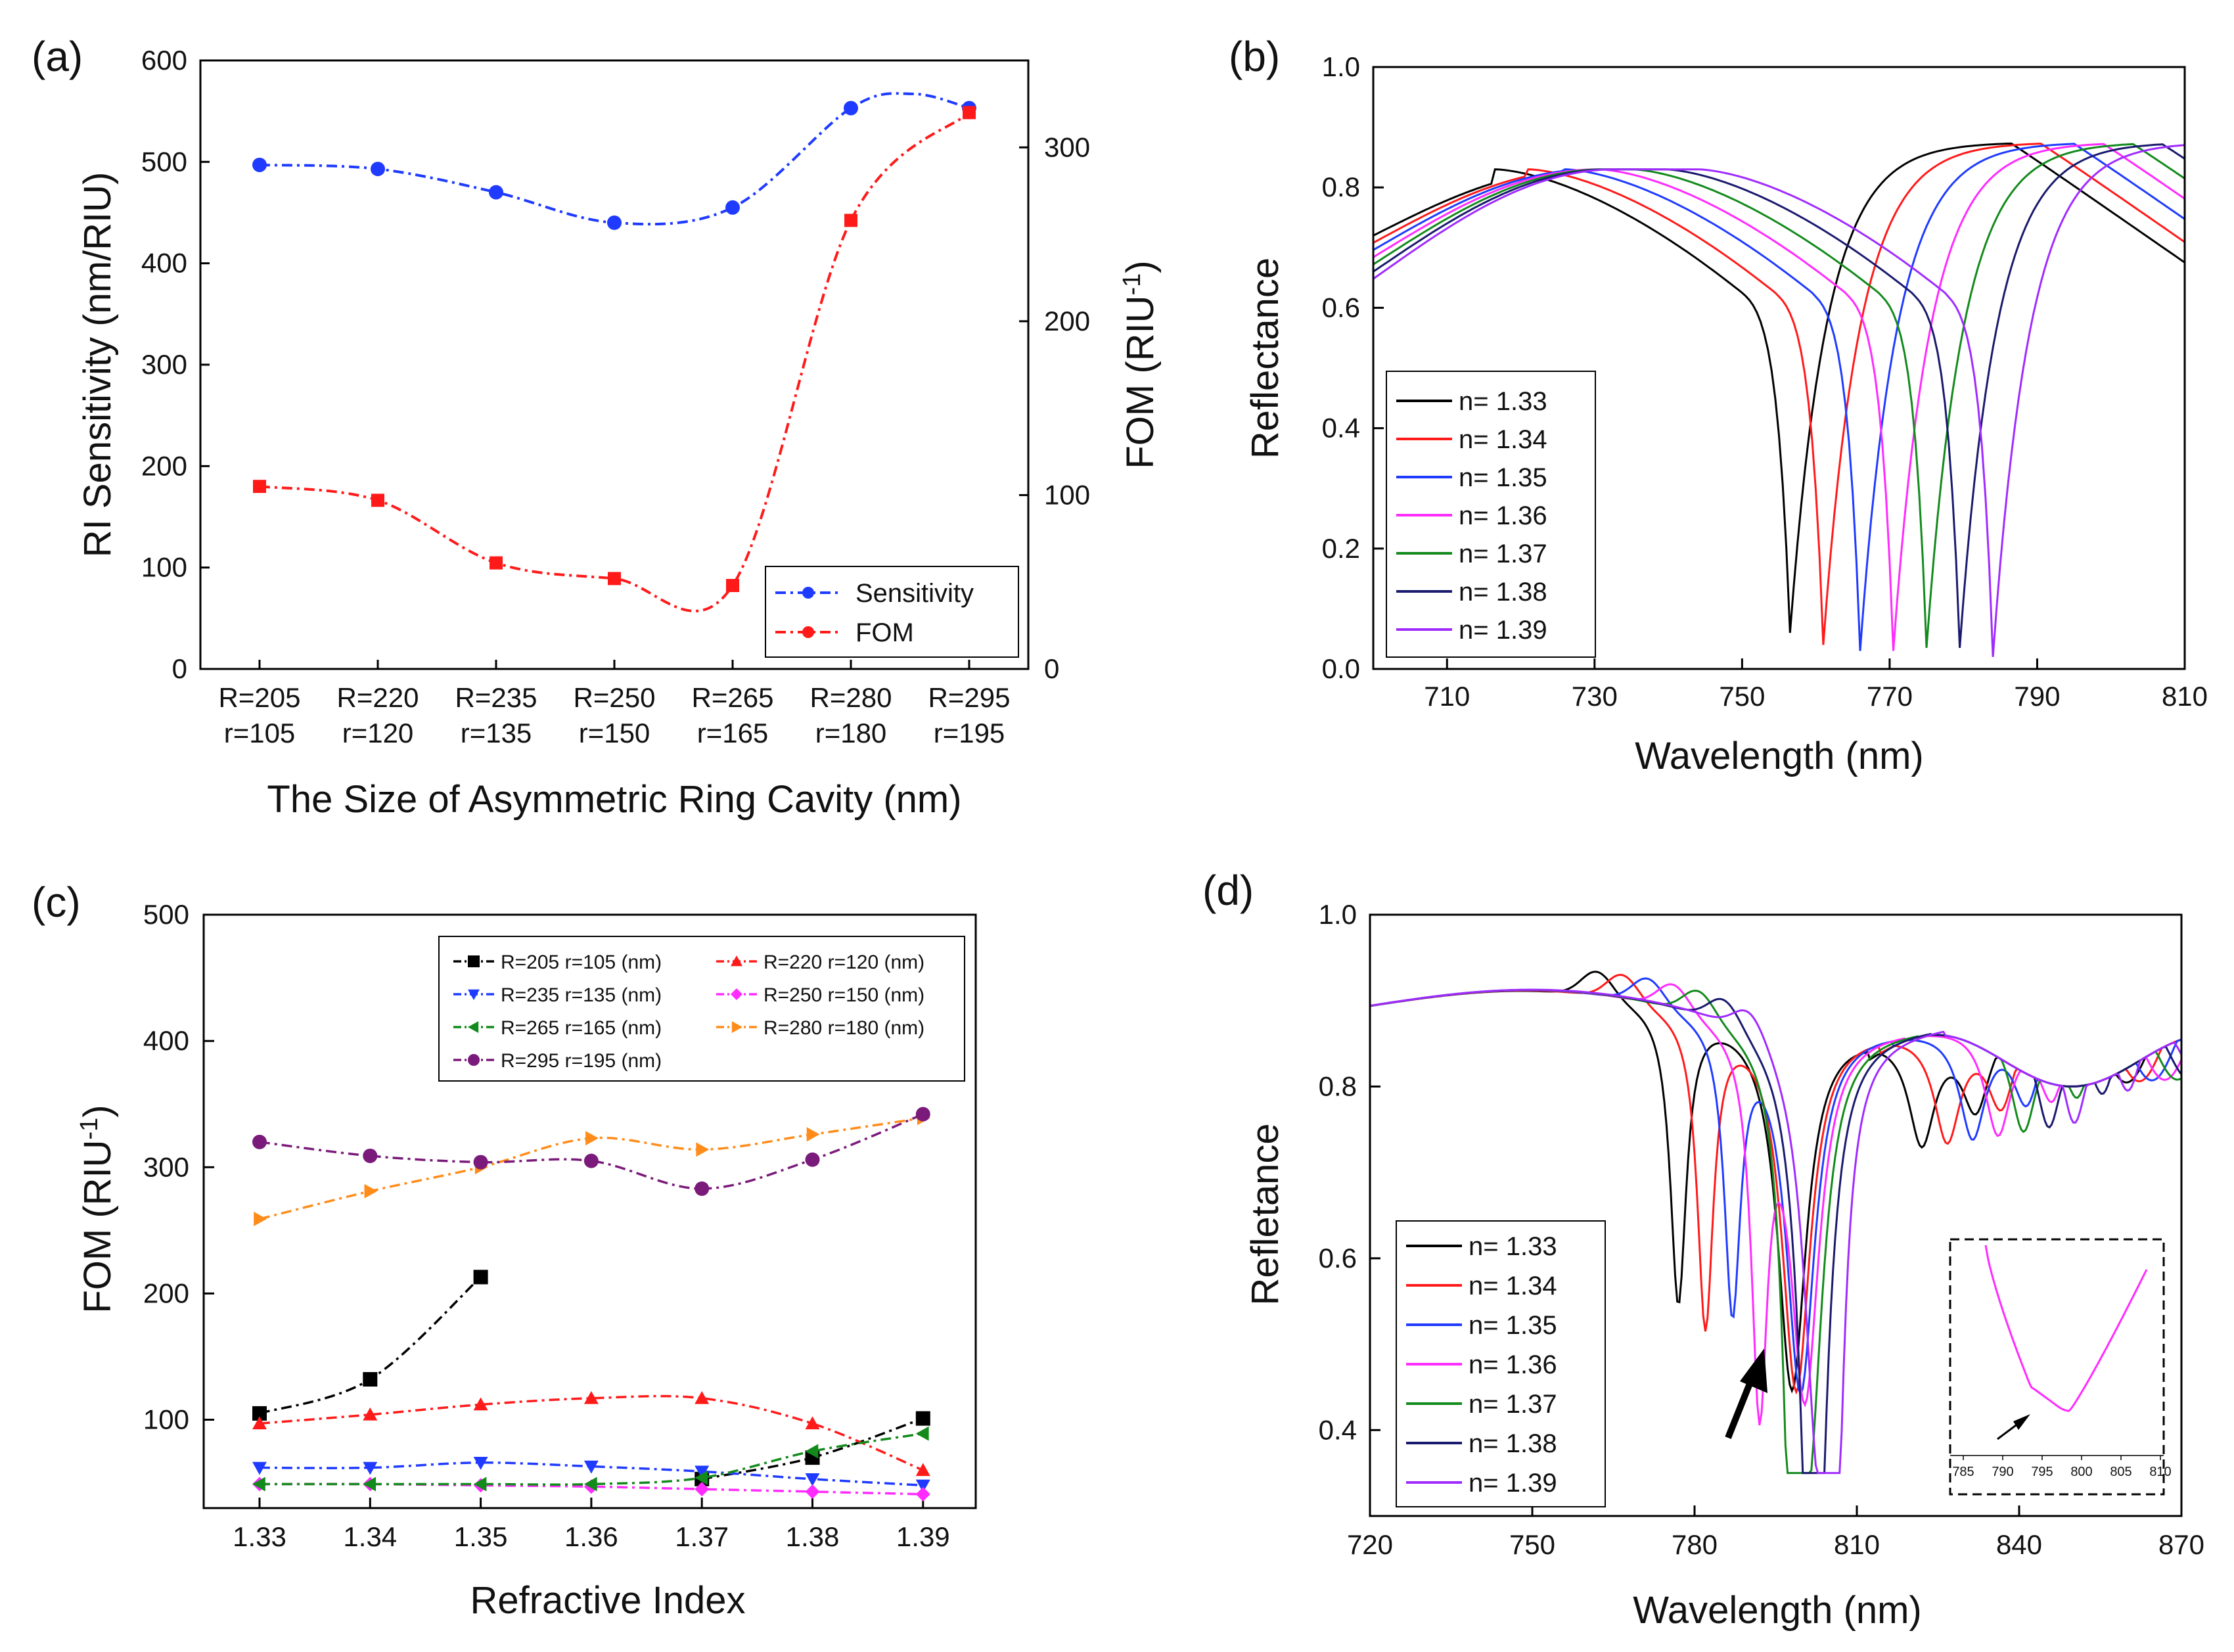 Image resolution: width=2234 pixels, height=1652 pixels. What do you see at coordinates (844, 995) in the screenshot?
I see `legend-label: R=250 r=150 (nm)` at bounding box center [844, 995].